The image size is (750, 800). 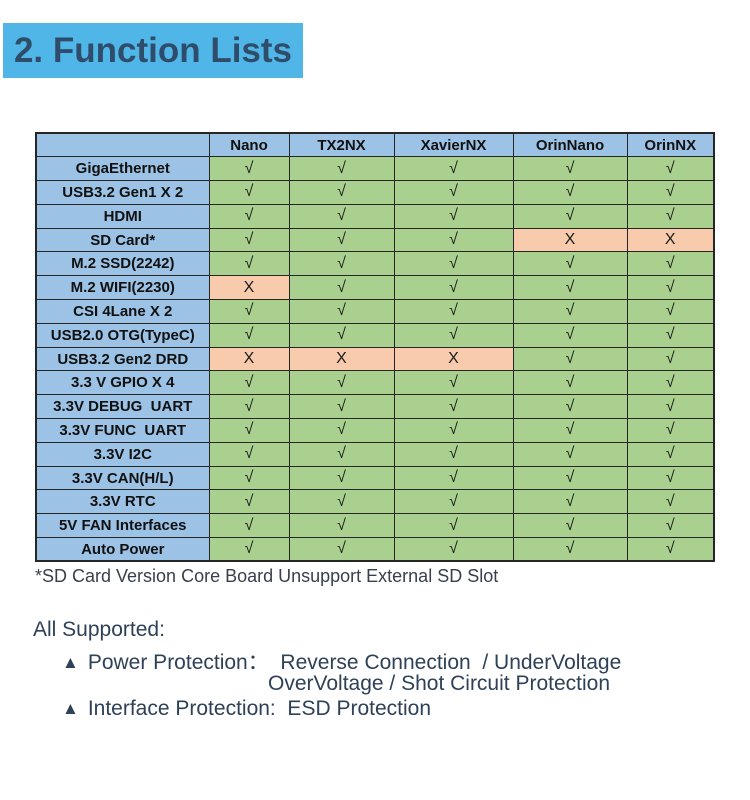 I want to click on table-header-row: Nano TX2NX XavierNX OrinNano OrinNX, so click(x=375, y=145).